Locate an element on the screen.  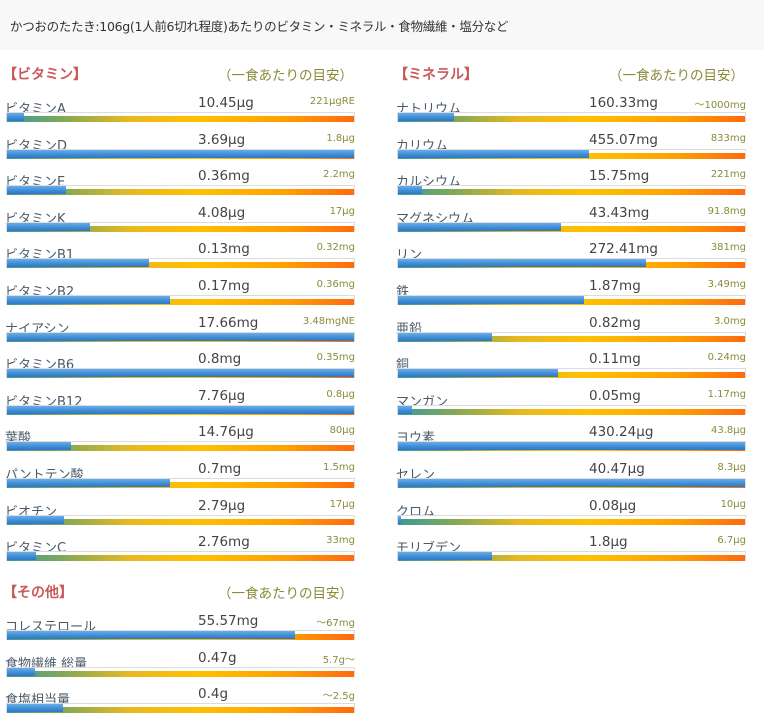
nutrient-amount: 0.08μg is located at coordinates (613, 505).